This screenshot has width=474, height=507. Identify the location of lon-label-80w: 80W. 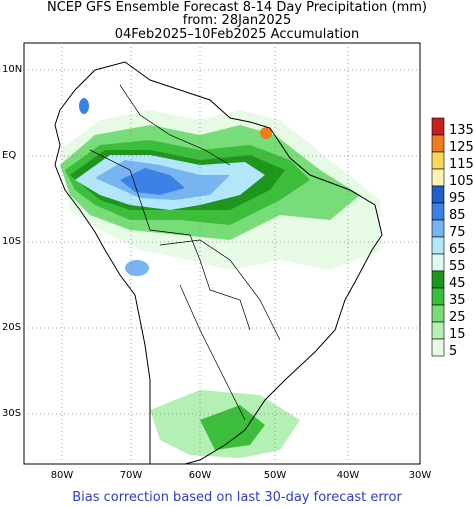
(62, 475).